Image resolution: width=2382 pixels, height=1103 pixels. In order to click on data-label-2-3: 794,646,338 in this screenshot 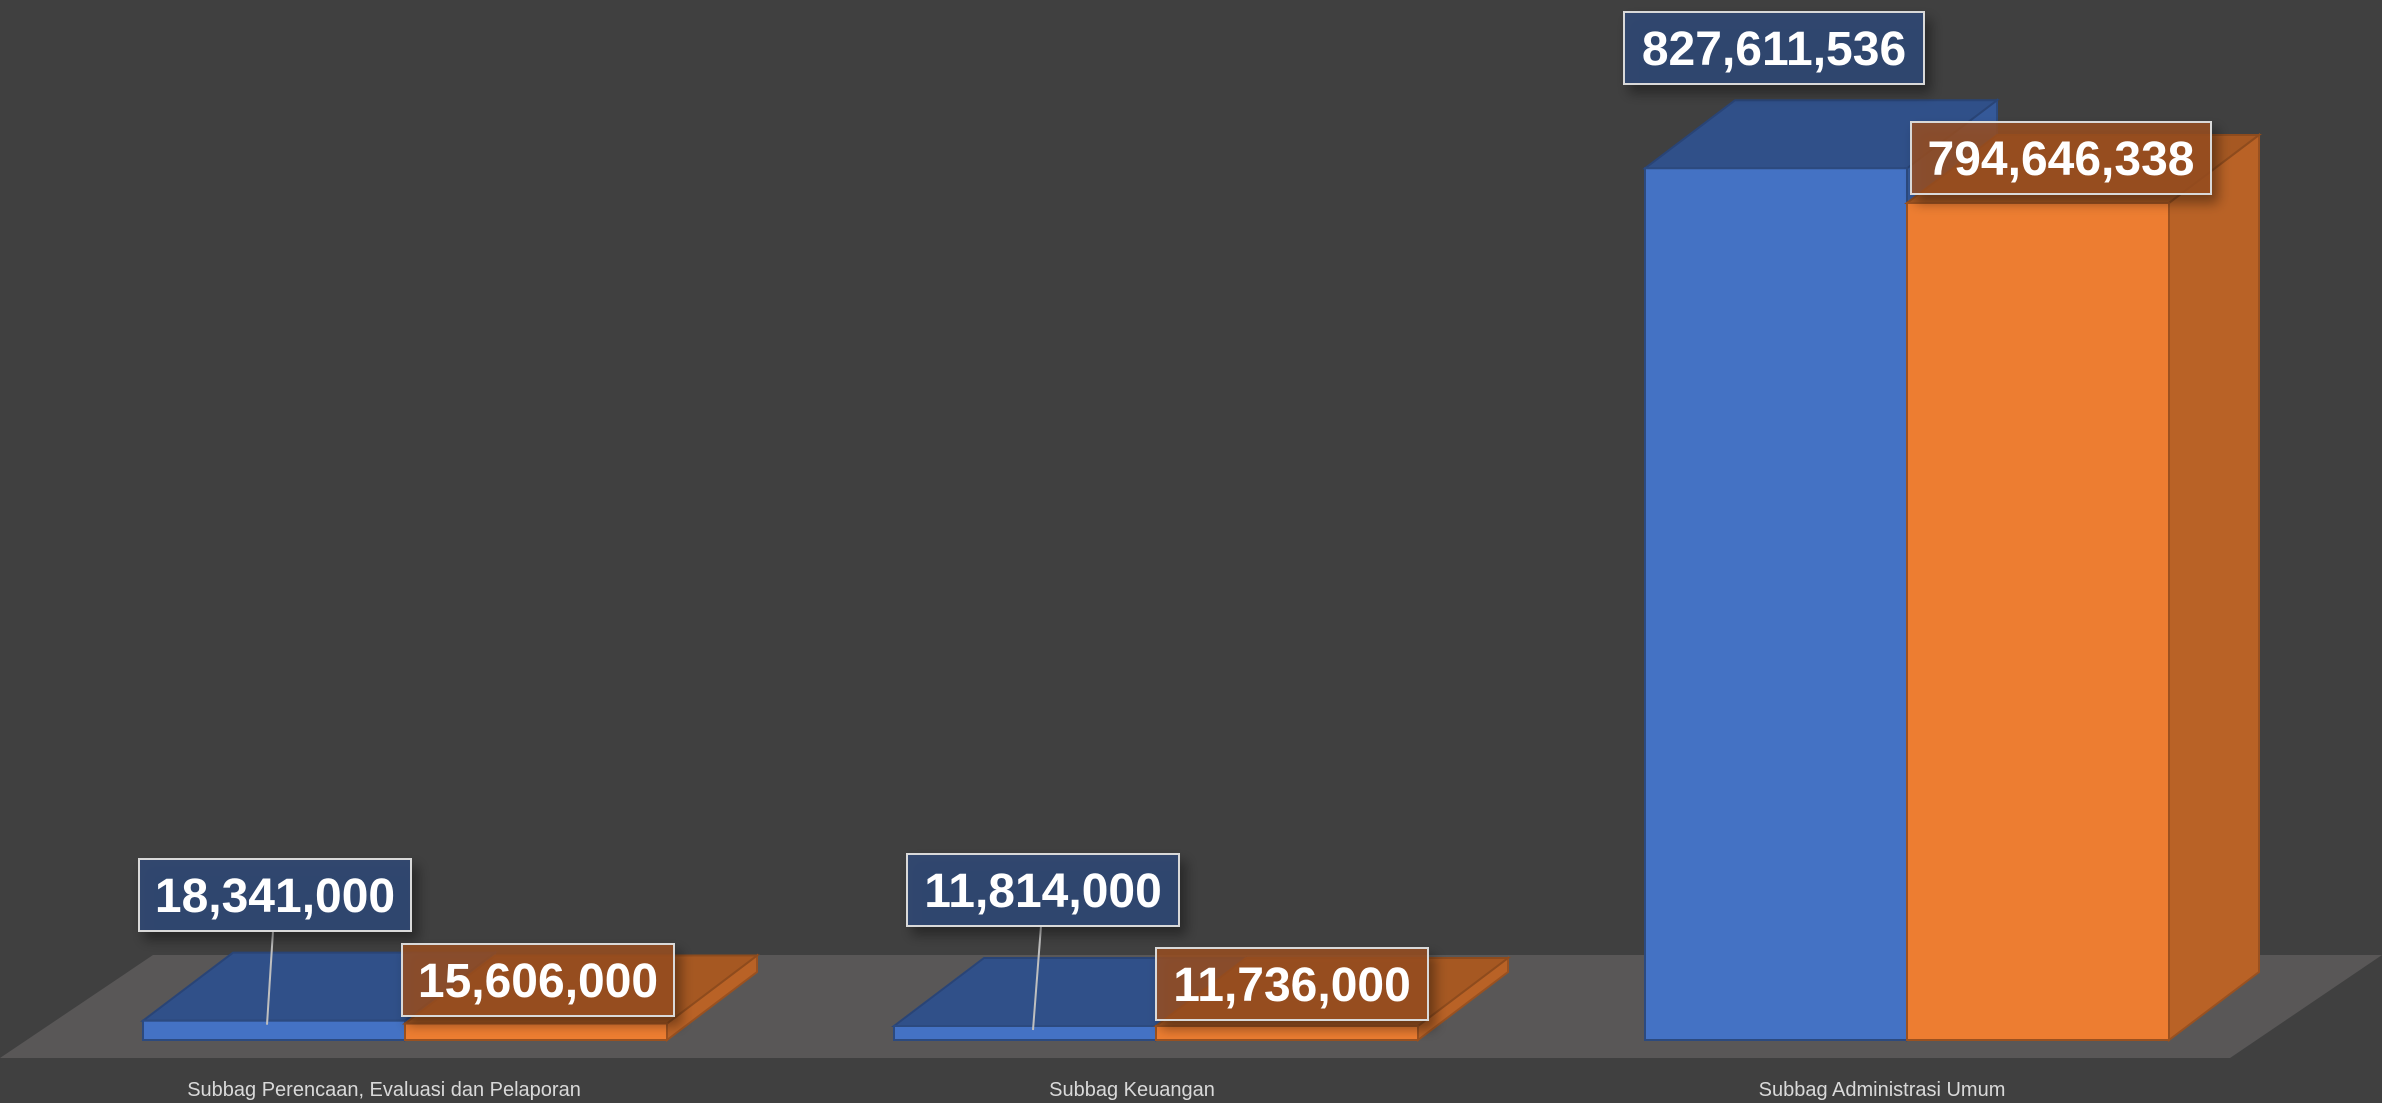, I will do `click(2061, 158)`.